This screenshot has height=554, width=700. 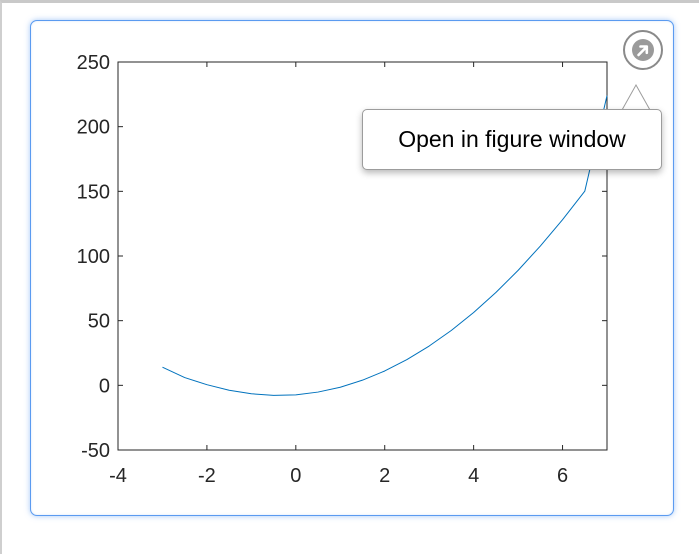 What do you see at coordinates (295, 476) in the screenshot?
I see `x-tick-label: 0` at bounding box center [295, 476].